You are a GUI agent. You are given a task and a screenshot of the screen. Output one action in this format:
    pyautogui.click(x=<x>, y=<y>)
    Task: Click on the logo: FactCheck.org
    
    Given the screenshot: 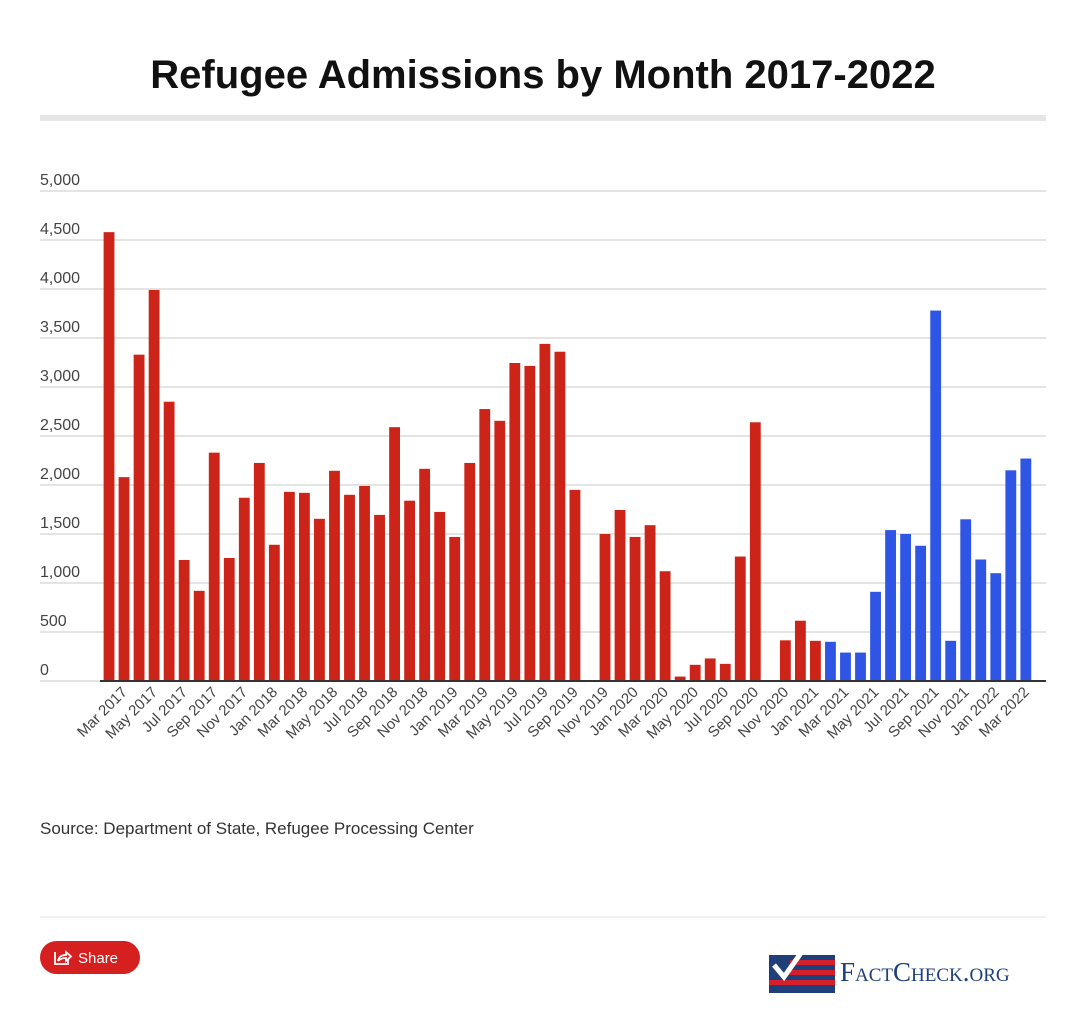 What is the action you would take?
    pyautogui.click(x=889, y=967)
    